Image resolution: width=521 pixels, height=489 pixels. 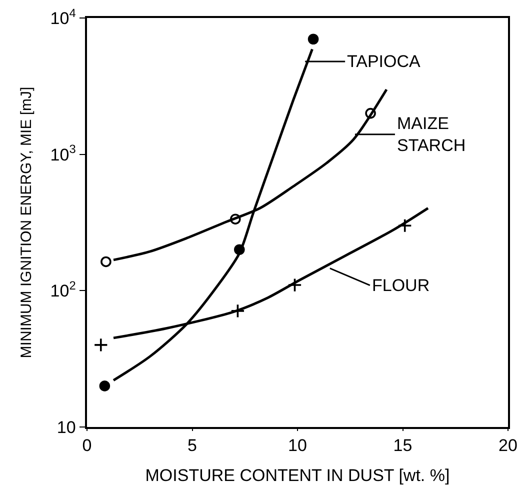 What do you see at coordinates (63, 153) in the screenshot?
I see `y-tick-label: 10$^{3}$` at bounding box center [63, 153].